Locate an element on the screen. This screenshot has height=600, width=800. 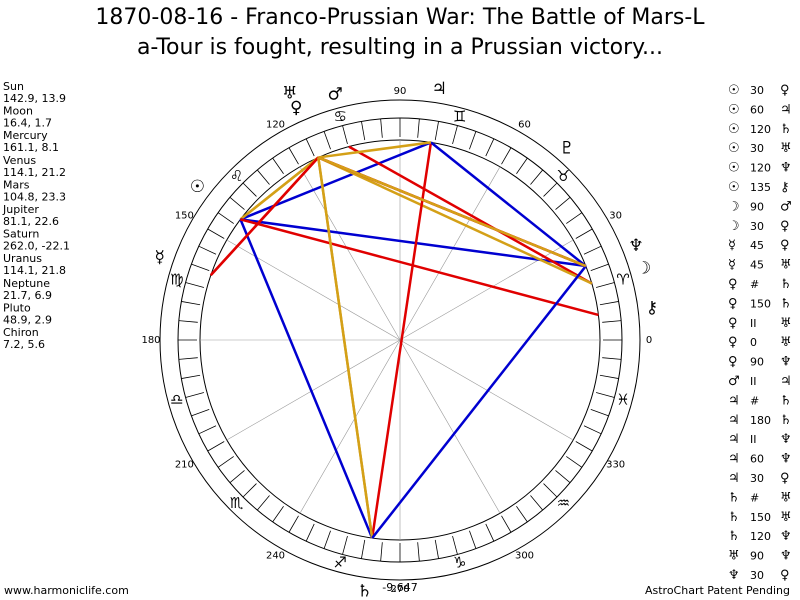
zodiac-sign: ♏ is located at coordinates (237, 503).